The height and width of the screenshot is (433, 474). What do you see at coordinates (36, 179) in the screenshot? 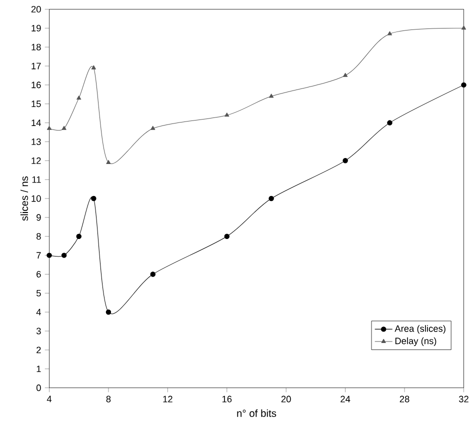
I see `y-tick-label: 11` at bounding box center [36, 179].